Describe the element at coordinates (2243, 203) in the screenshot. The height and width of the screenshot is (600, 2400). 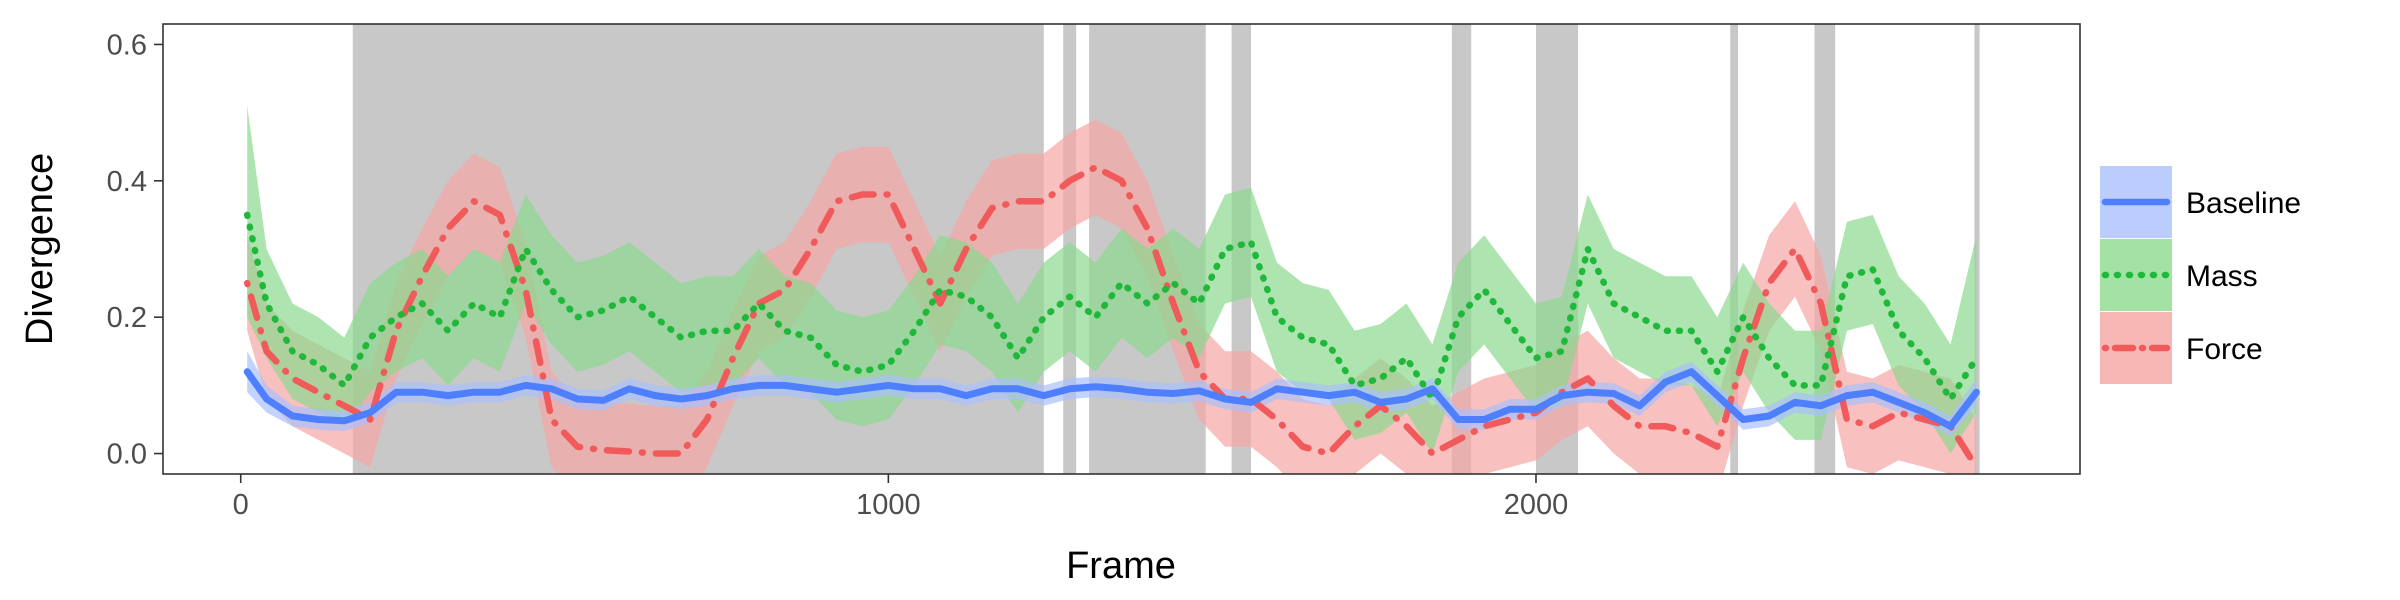
I see `legend-label-baseline: Baseline` at that location.